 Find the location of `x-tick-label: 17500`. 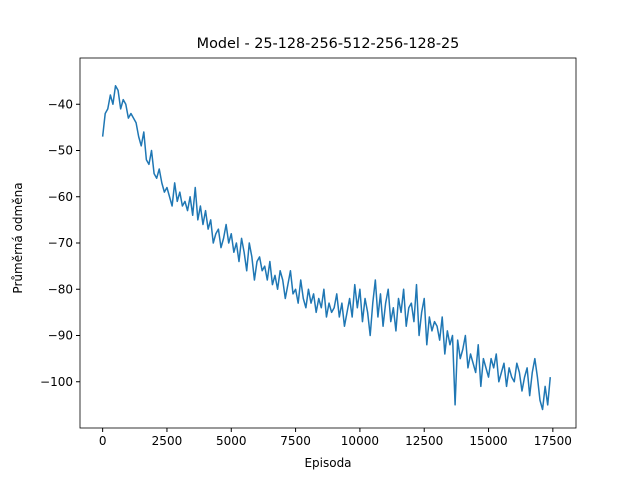

x-tick-label: 17500 is located at coordinates (553, 441).